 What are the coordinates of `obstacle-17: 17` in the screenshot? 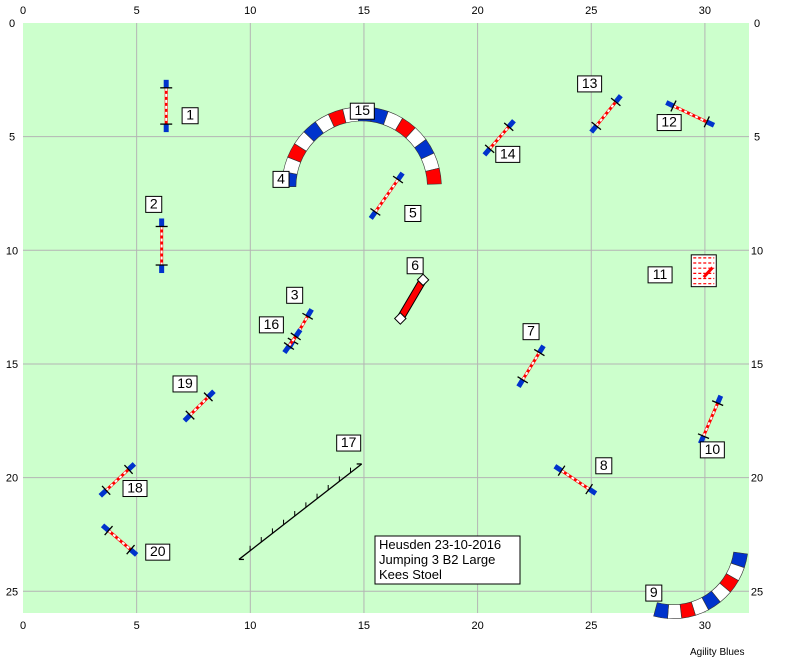 It's located at (300, 497).